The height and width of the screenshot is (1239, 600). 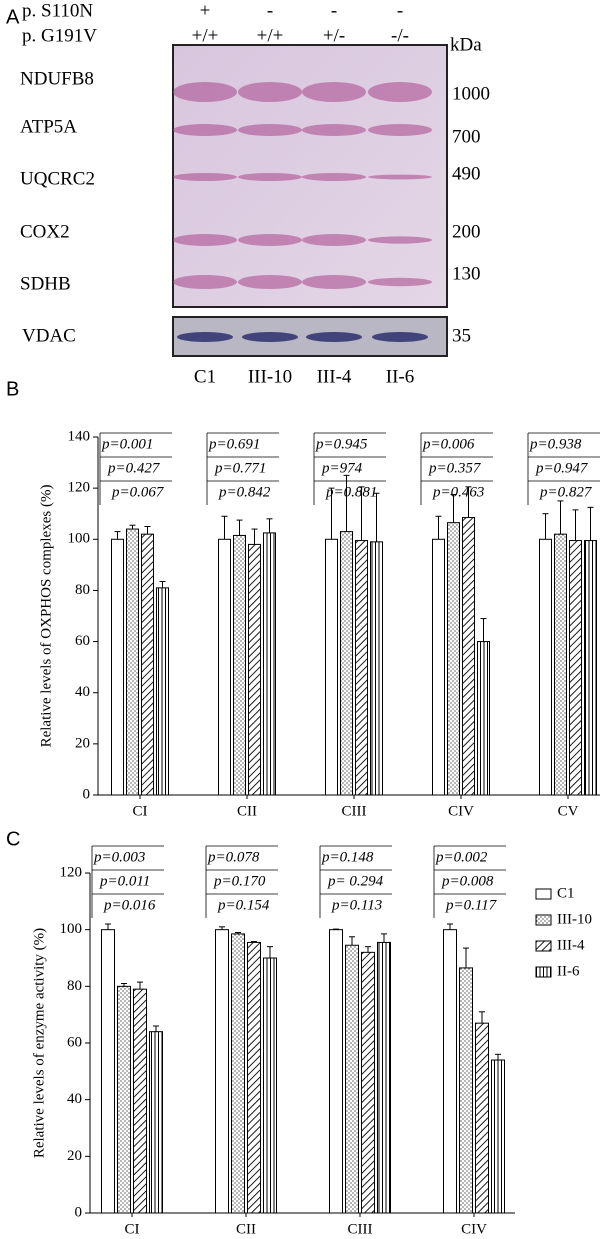 I want to click on p-value: p= 0.294, so click(x=355, y=881).